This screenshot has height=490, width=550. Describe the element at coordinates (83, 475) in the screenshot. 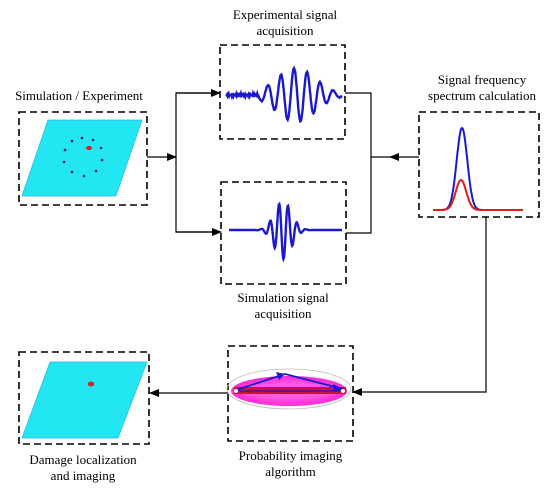

I see `damage-localization-title-line2: and imaging` at that location.